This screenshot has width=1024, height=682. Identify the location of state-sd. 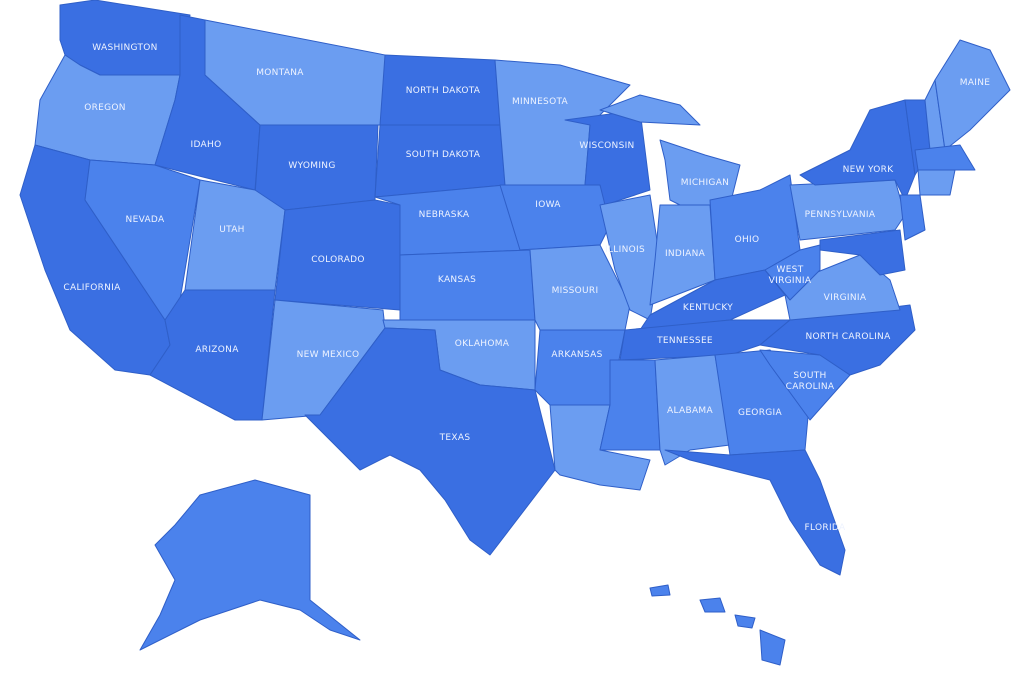
(440, 161).